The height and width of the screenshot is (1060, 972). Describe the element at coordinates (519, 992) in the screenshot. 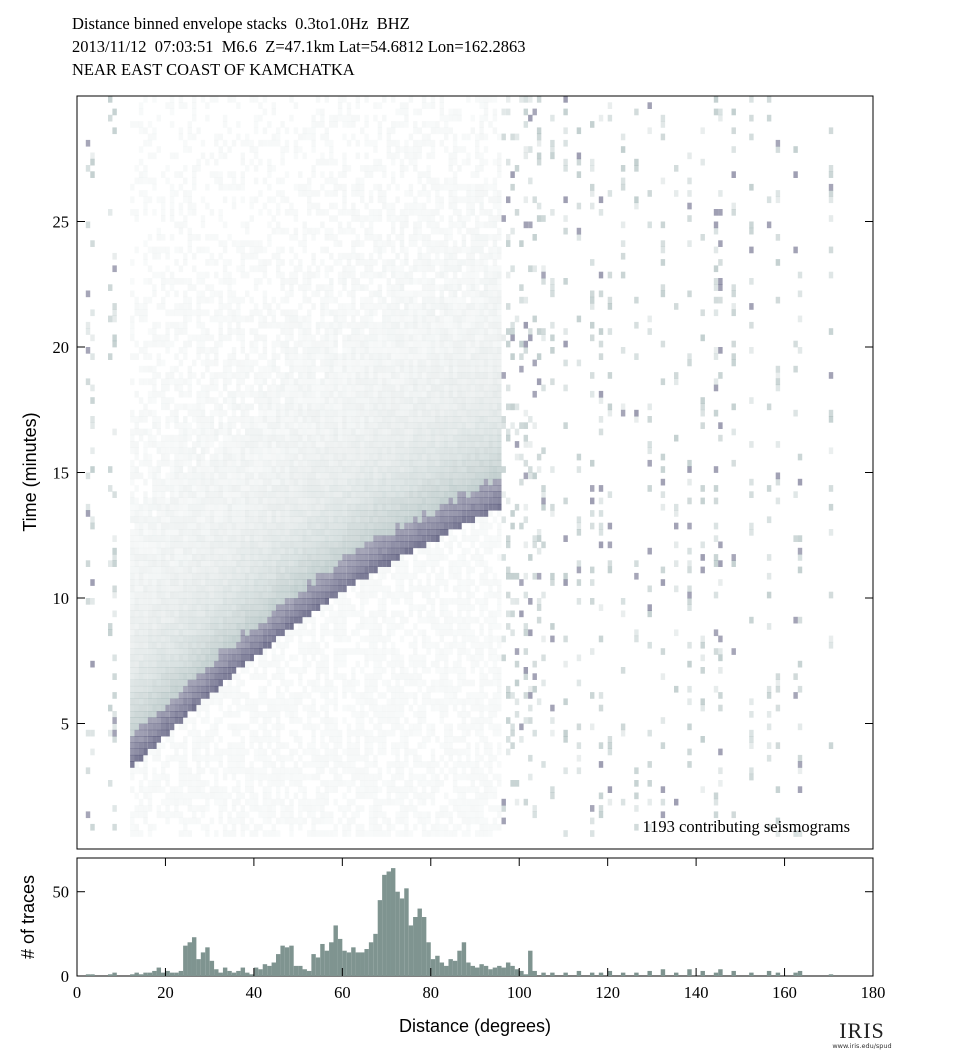

I see `x-tick-label: 100` at that location.